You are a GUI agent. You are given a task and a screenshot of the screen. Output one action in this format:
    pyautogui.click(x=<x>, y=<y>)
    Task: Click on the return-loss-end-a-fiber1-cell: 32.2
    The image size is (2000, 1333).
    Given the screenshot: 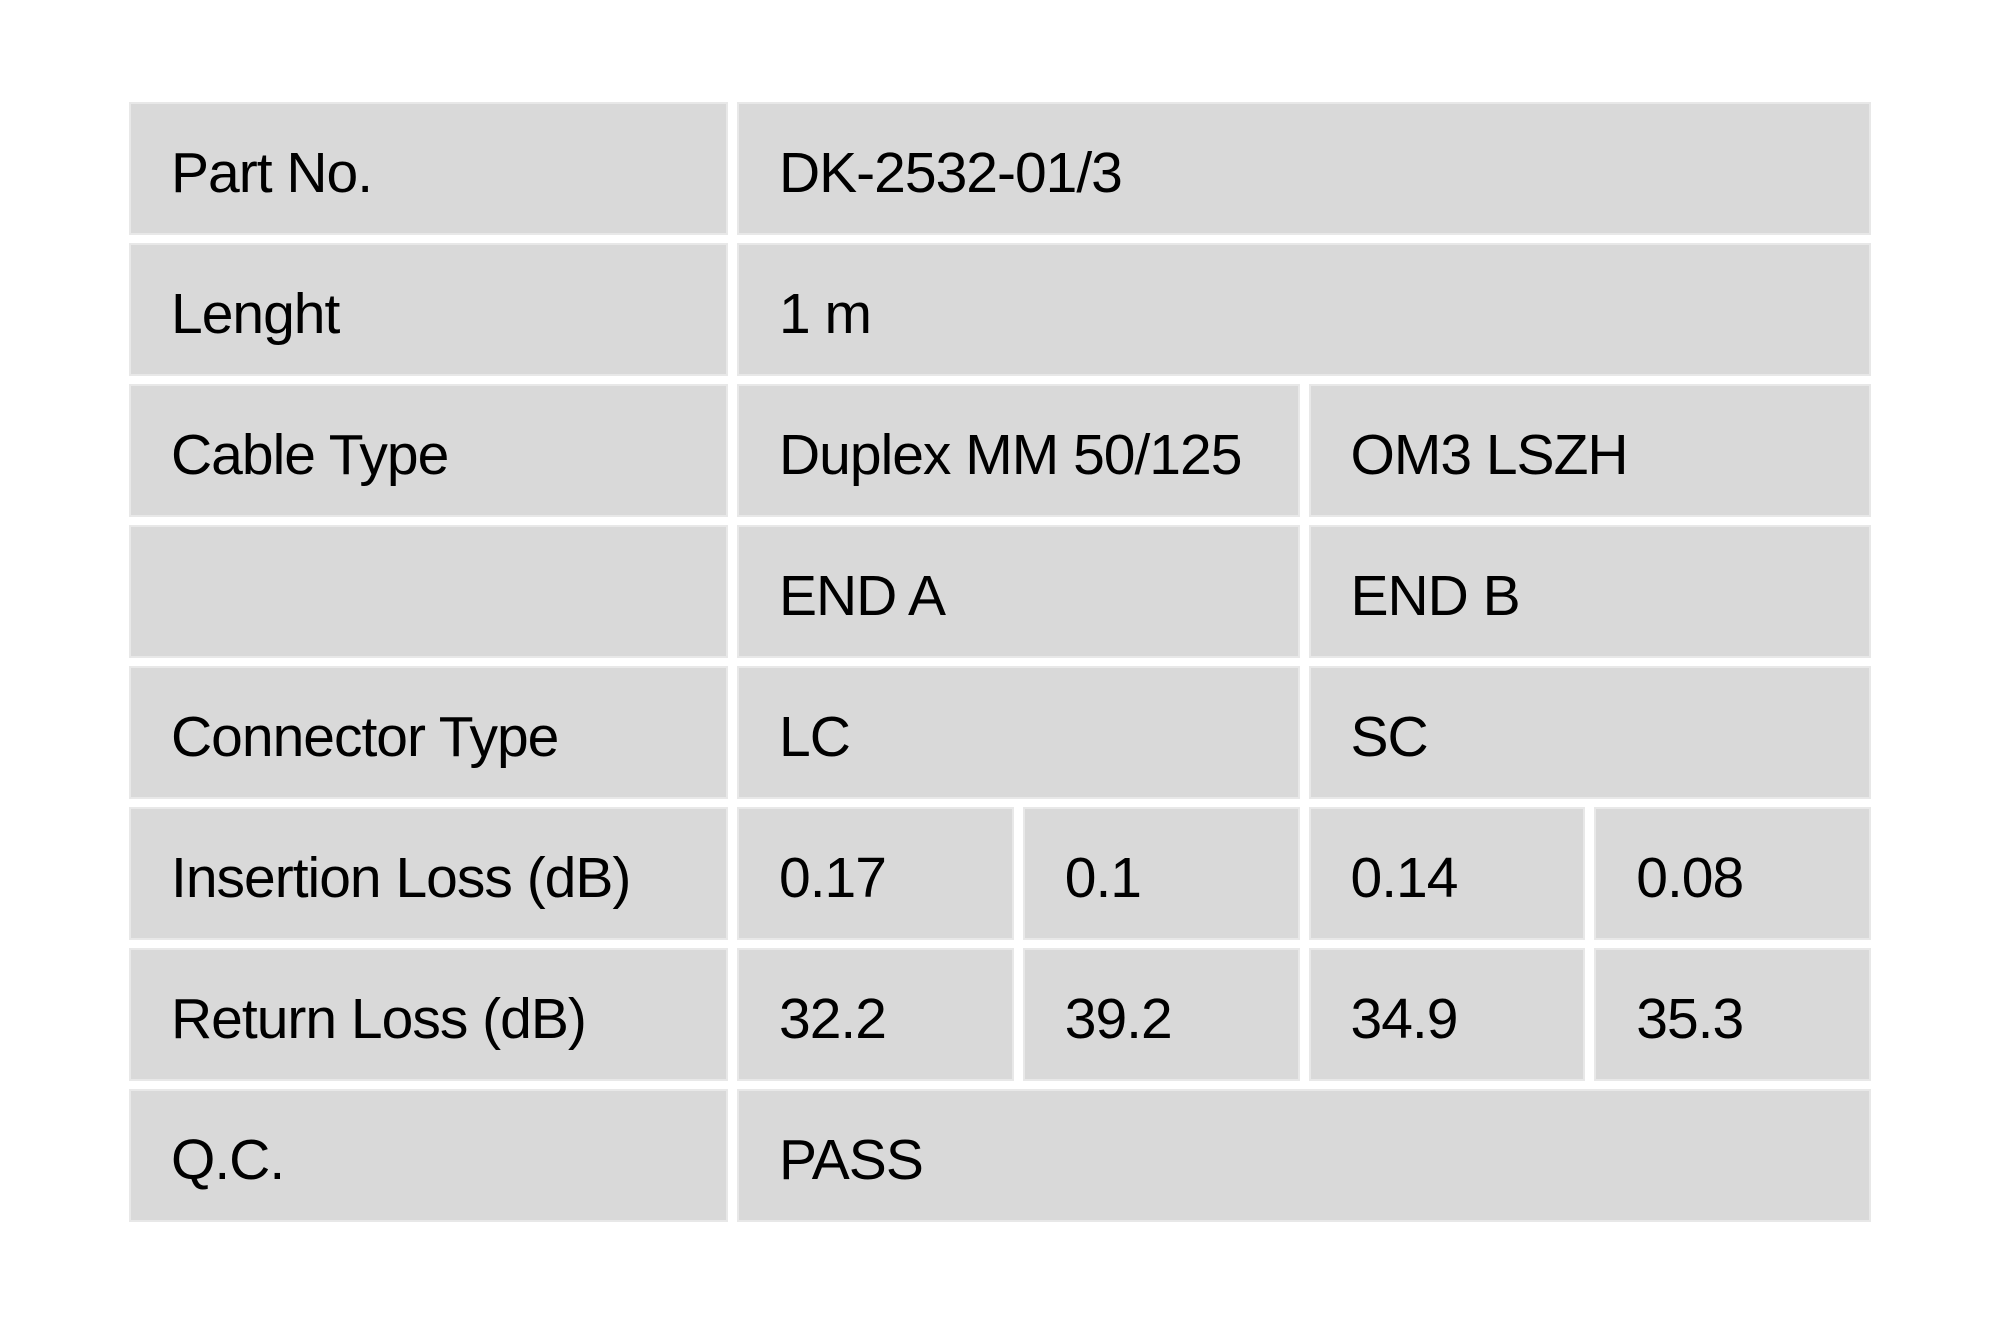 What is the action you would take?
    pyautogui.click(x=875, y=1014)
    